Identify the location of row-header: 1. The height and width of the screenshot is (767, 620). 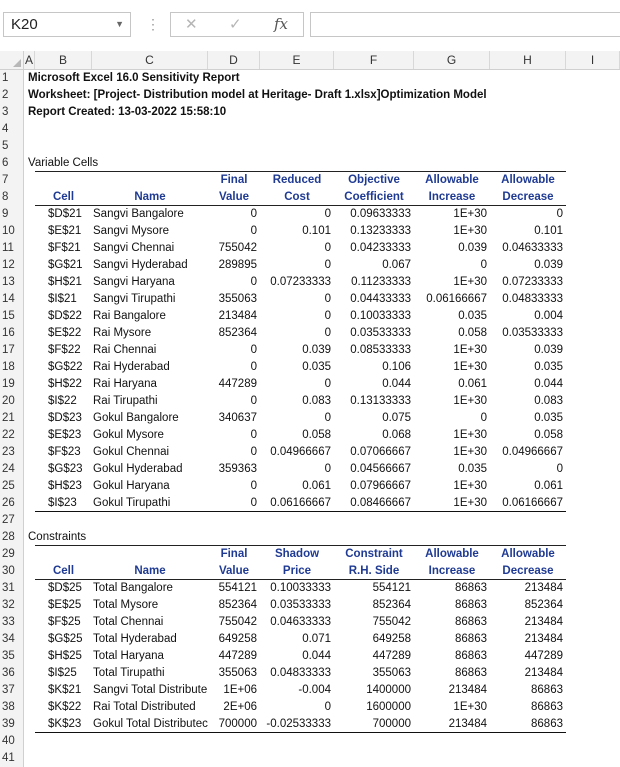
(12, 78).